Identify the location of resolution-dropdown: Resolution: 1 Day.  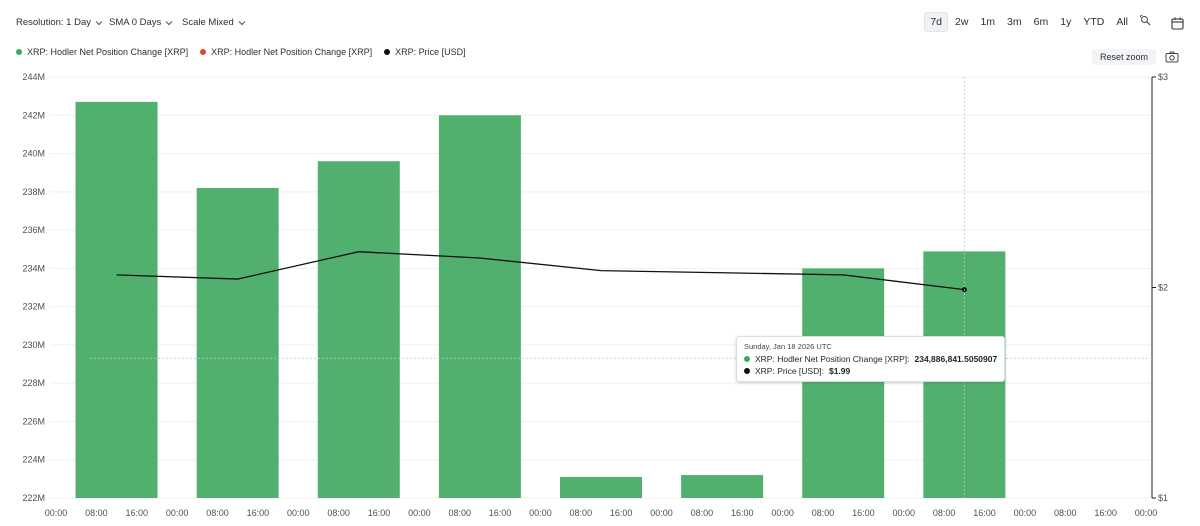
(59, 22).